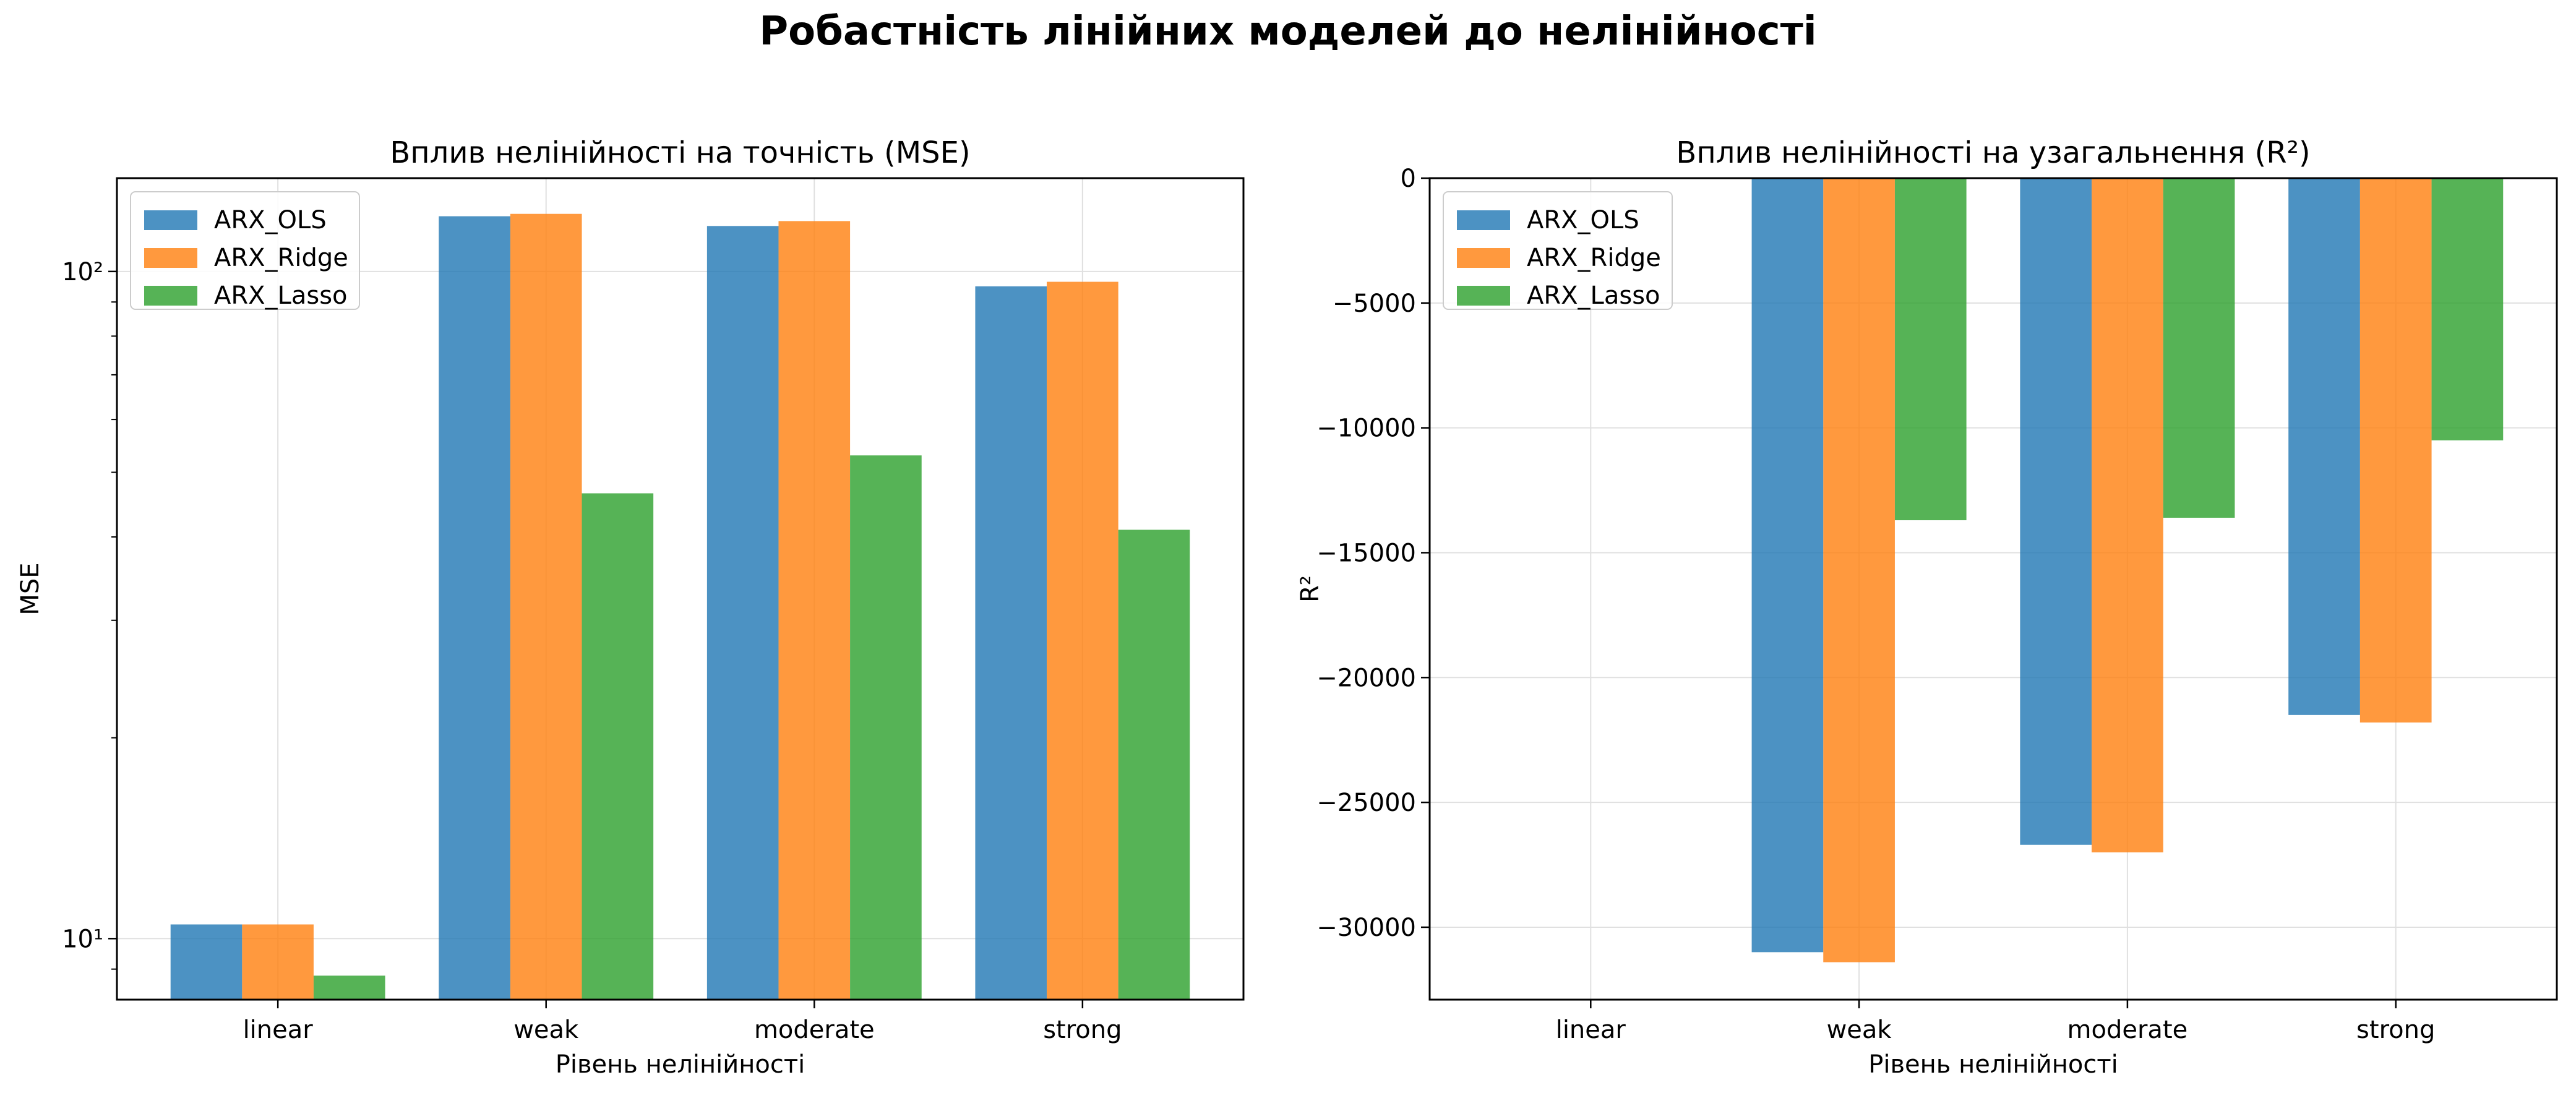 The image size is (2576, 1098). I want to click on y-tick-label: 10², so click(82, 272).